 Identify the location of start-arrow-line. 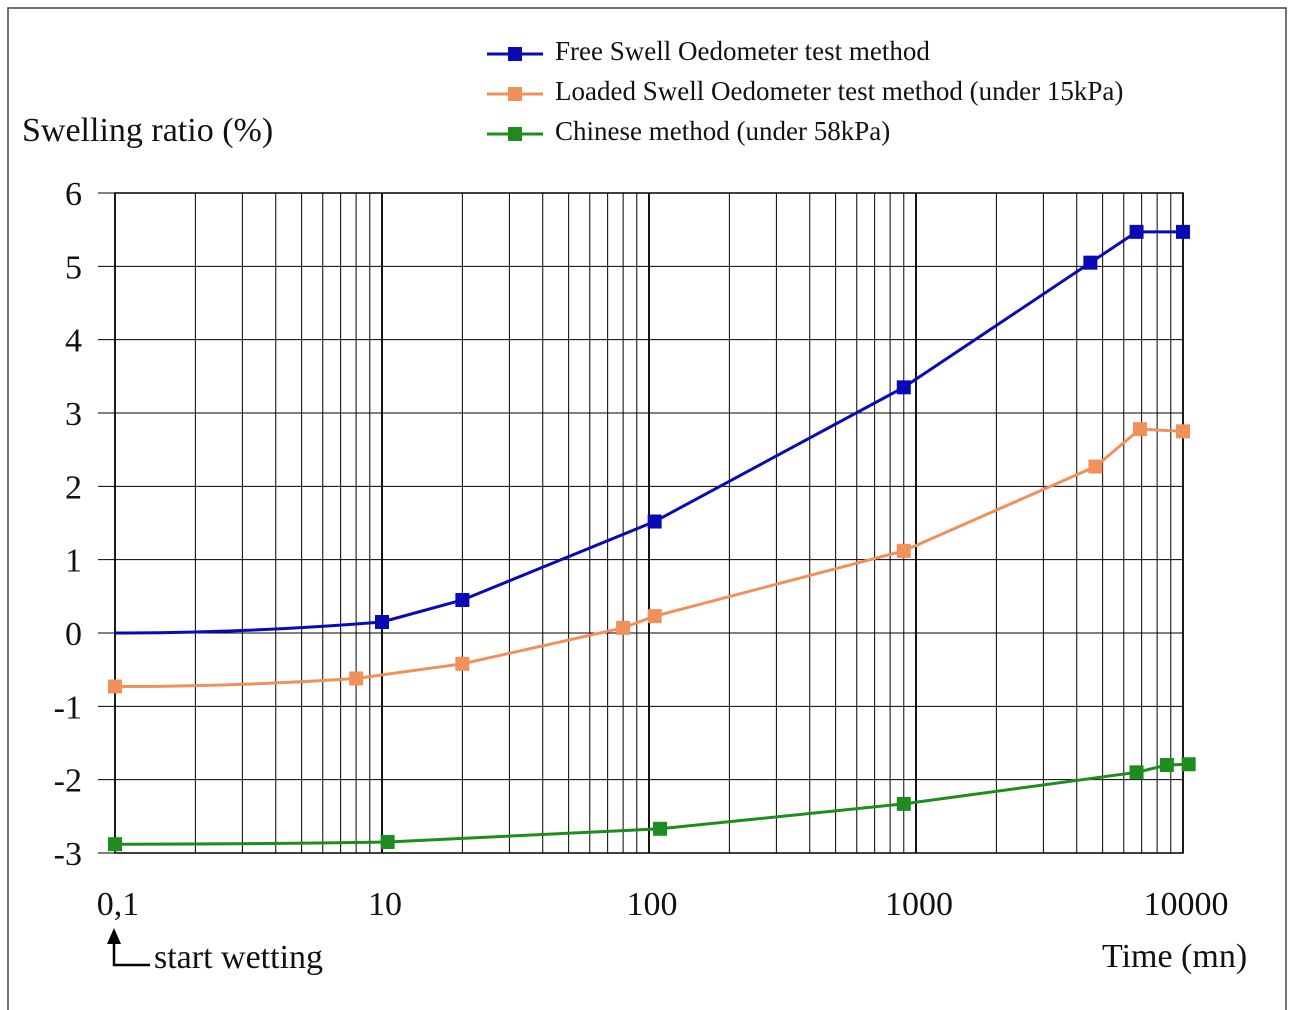
(131, 951).